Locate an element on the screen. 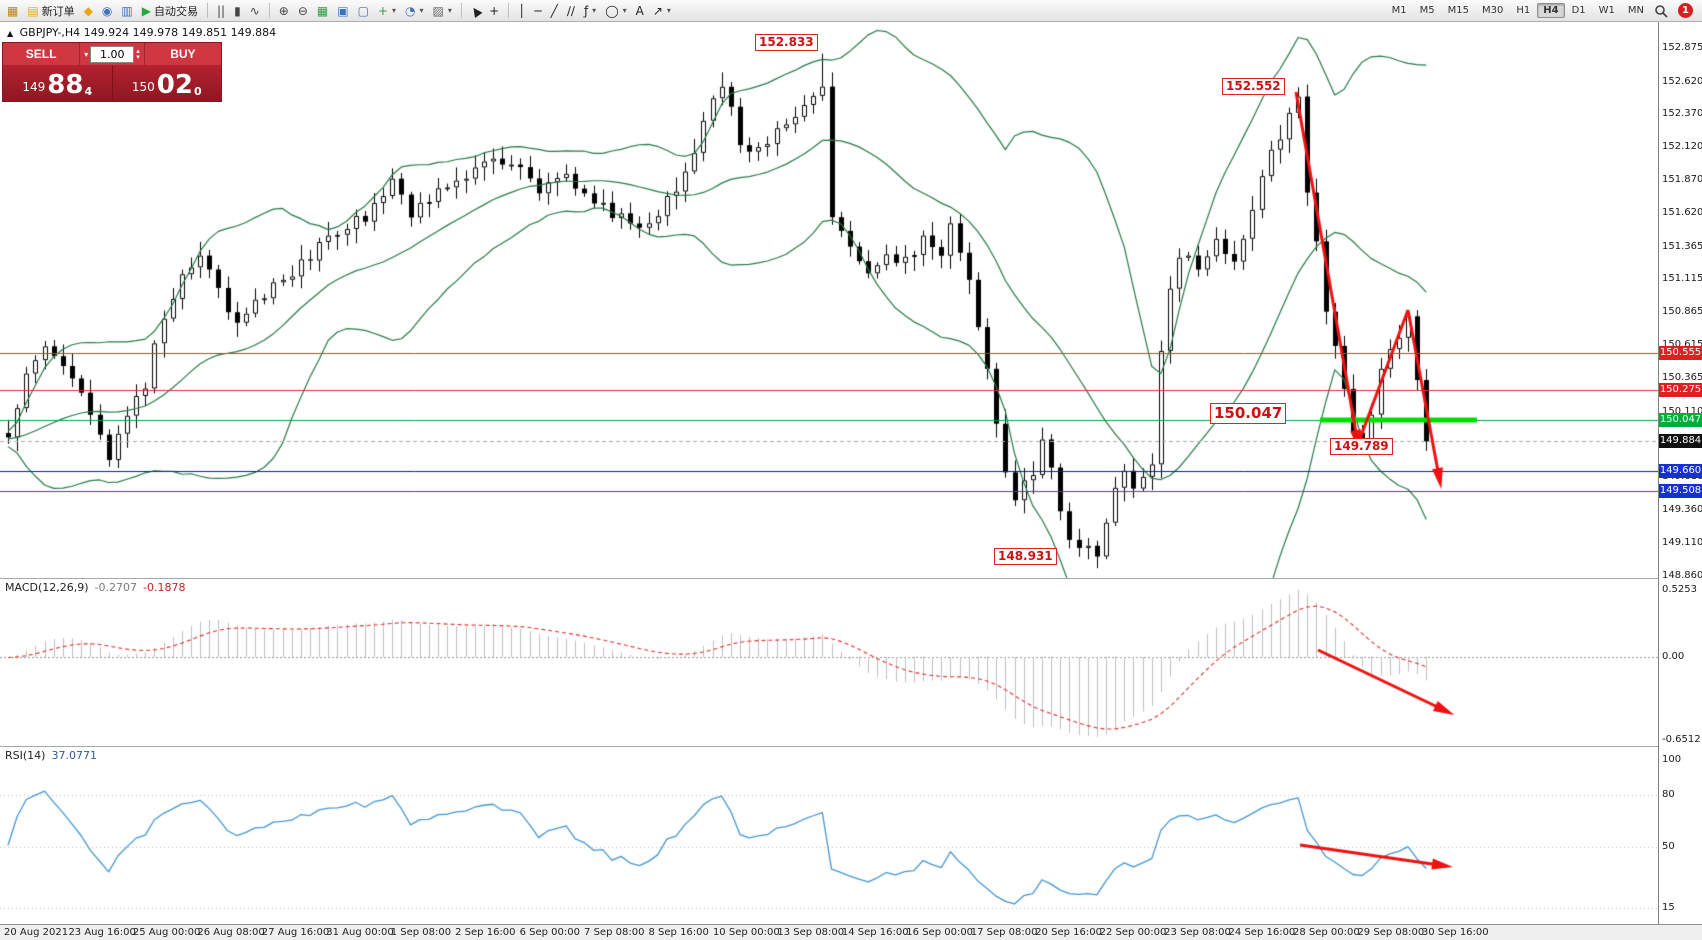 Image resolution: width=1702 pixels, height=940 pixels. auto-scroll-icon: ▣ is located at coordinates (343, 10).